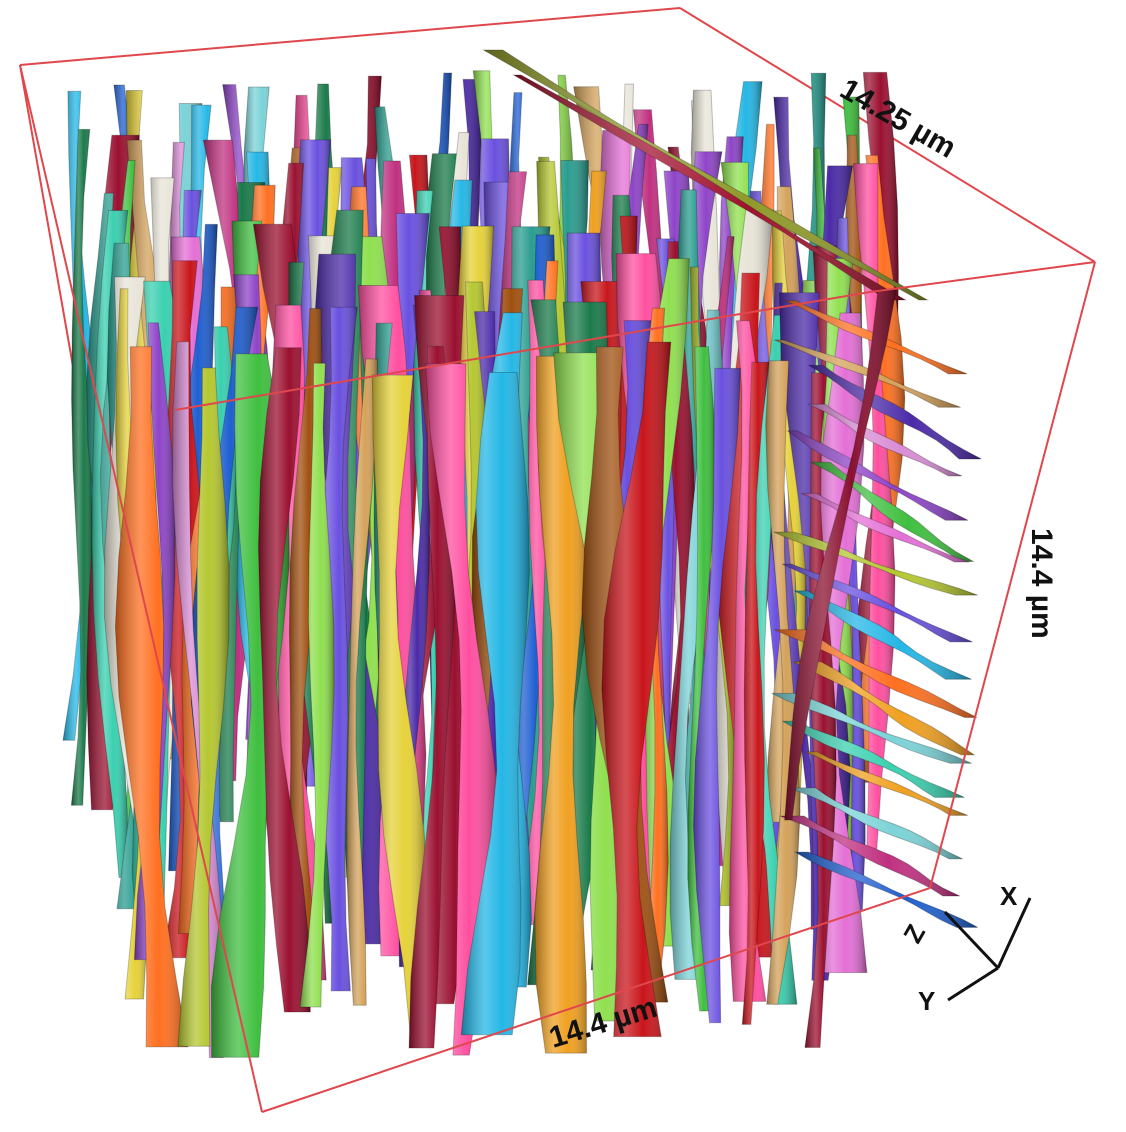 This screenshot has width=1126, height=1132. Describe the element at coordinates (987, 949) in the screenshot. I see `axis-triad` at that location.